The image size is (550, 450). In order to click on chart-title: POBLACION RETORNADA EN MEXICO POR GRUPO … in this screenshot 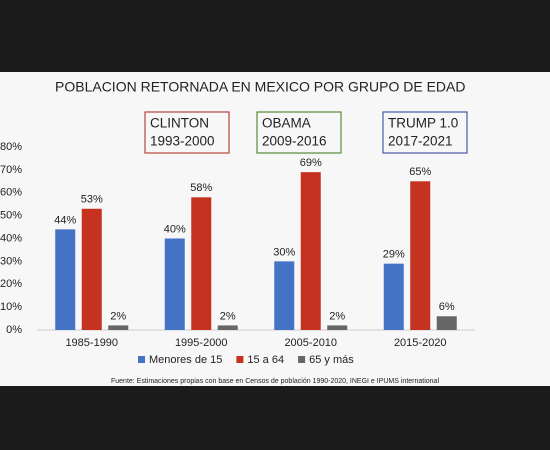, I will do `click(260, 87)`.